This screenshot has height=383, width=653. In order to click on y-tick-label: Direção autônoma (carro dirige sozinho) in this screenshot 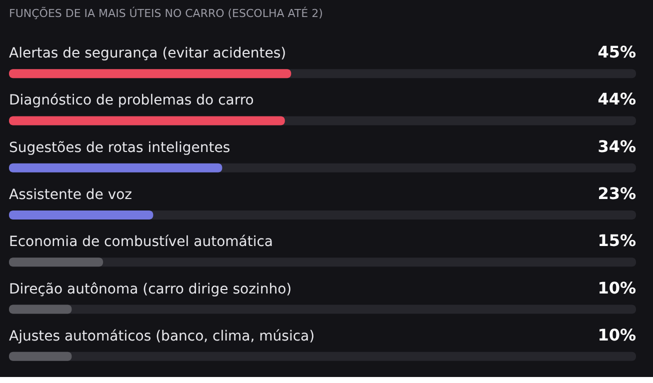, I will do `click(150, 289)`.